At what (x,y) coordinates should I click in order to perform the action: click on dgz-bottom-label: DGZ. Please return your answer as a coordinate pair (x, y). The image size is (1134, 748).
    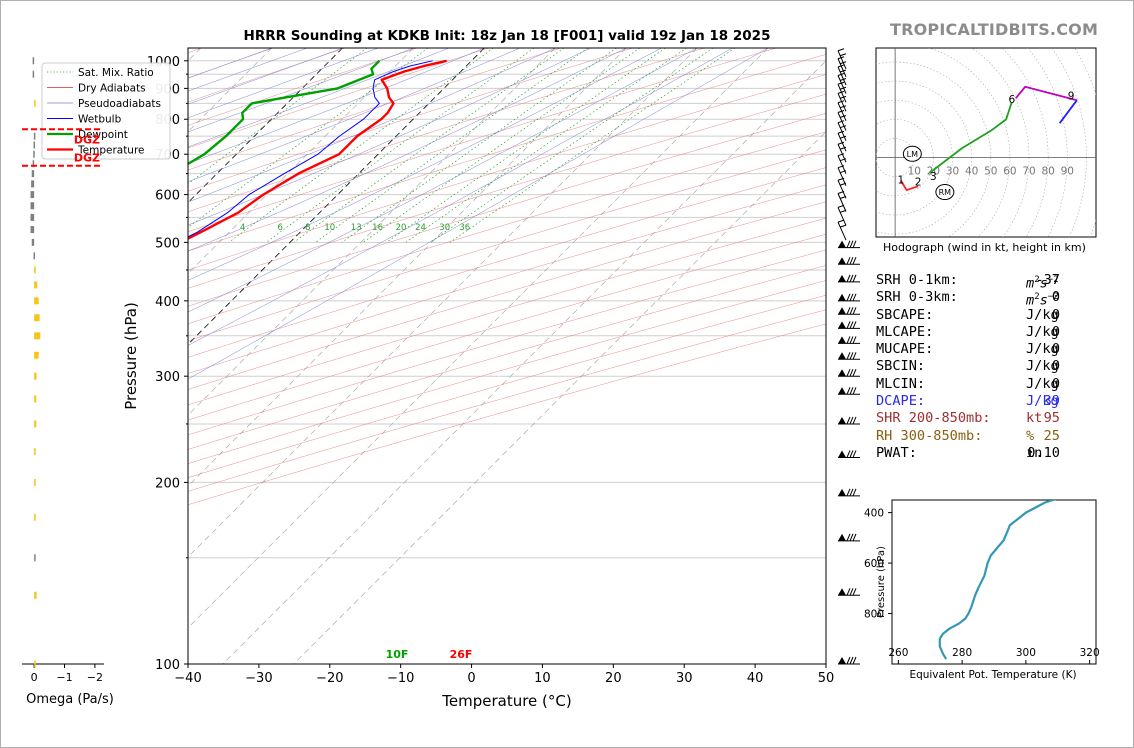
    Looking at the image, I should click on (87, 139).